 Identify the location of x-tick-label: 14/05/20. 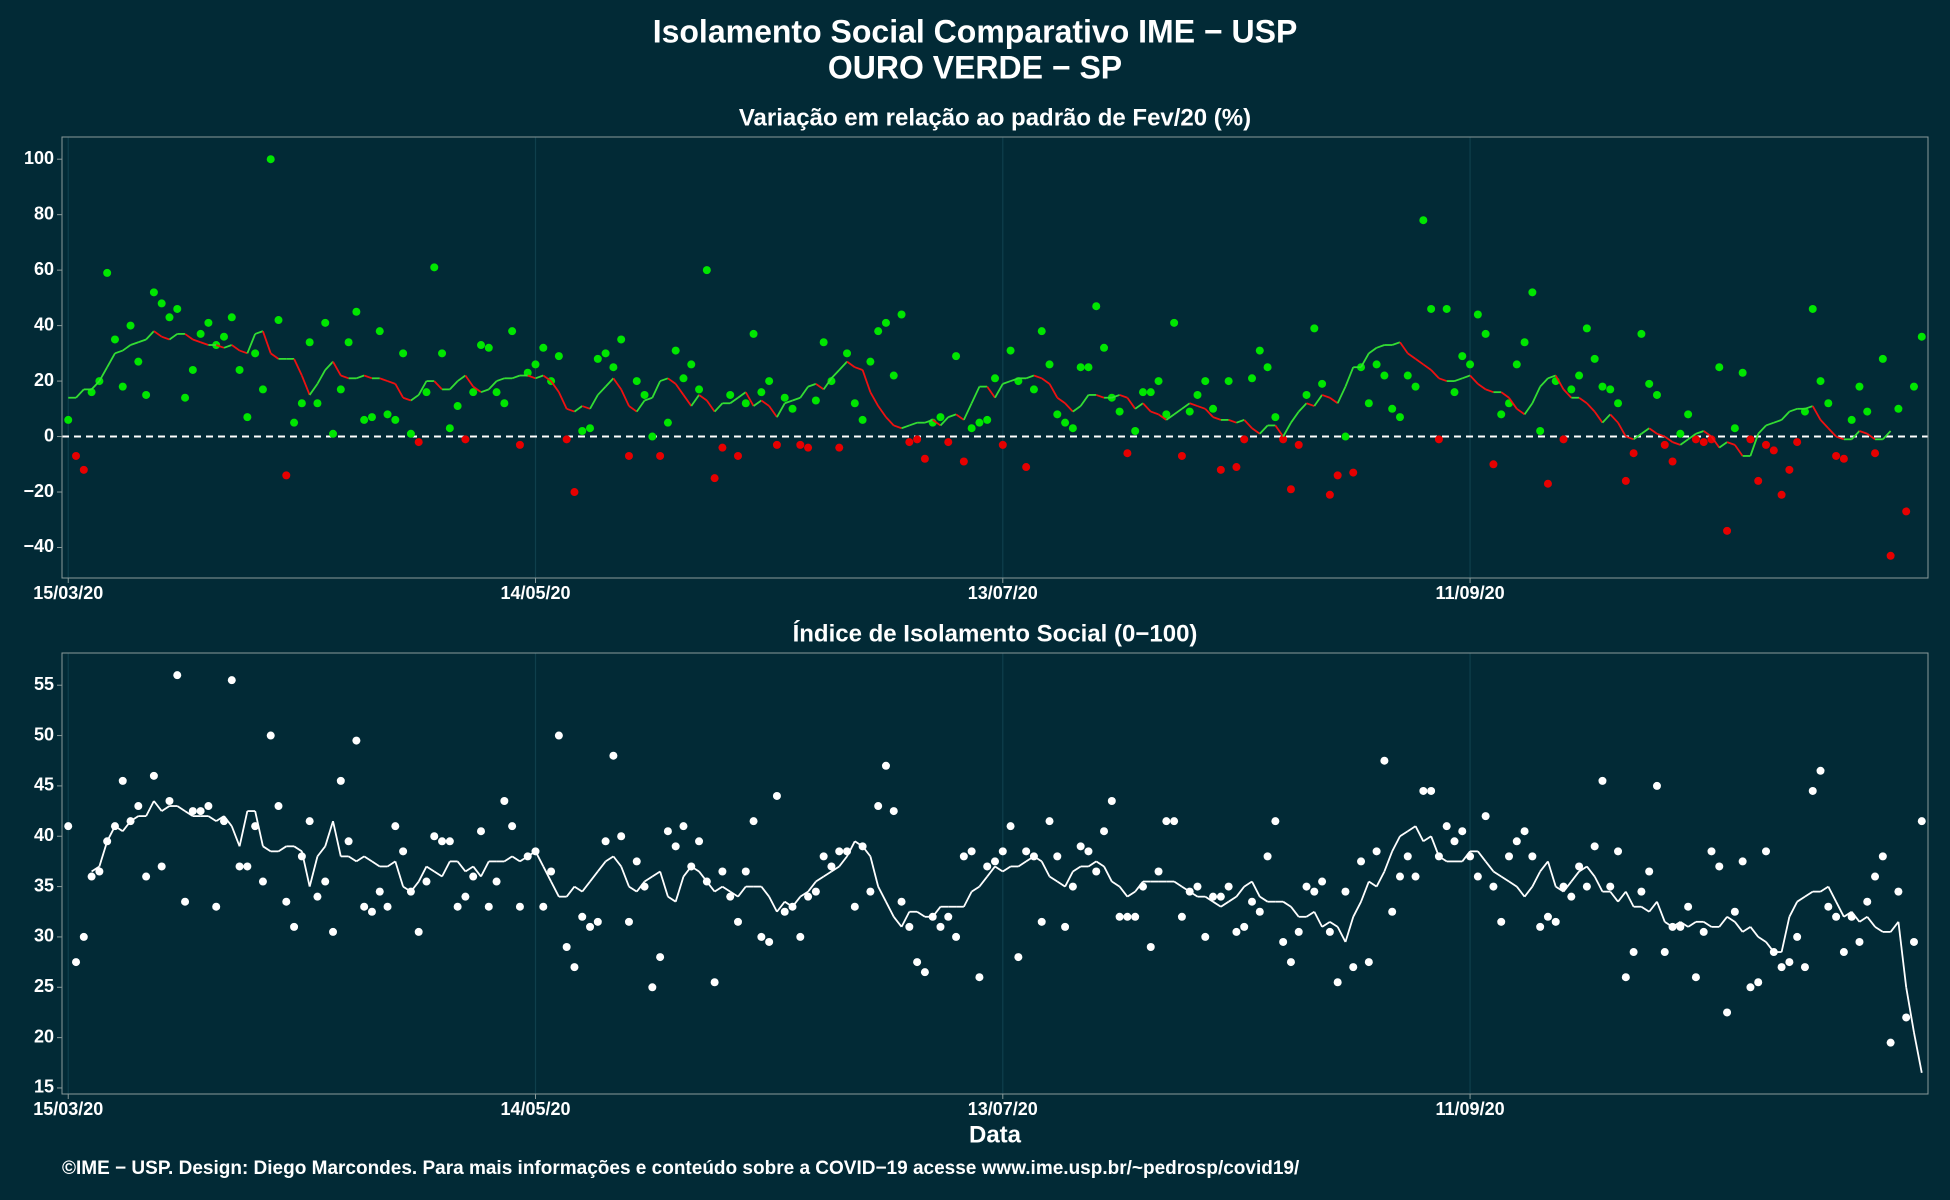
(535, 593).